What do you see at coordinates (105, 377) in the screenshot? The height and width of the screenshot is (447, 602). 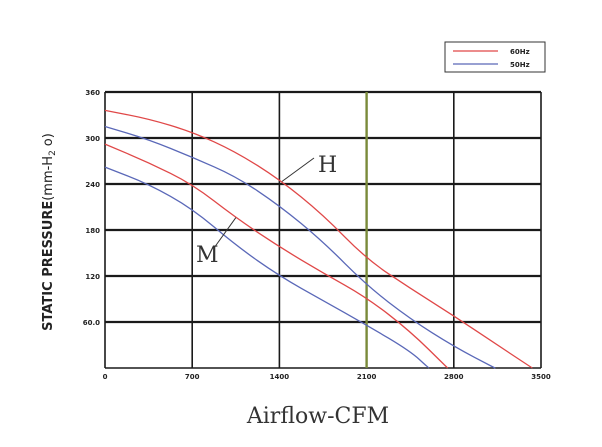 I see `x-tick-label: 0` at bounding box center [105, 377].